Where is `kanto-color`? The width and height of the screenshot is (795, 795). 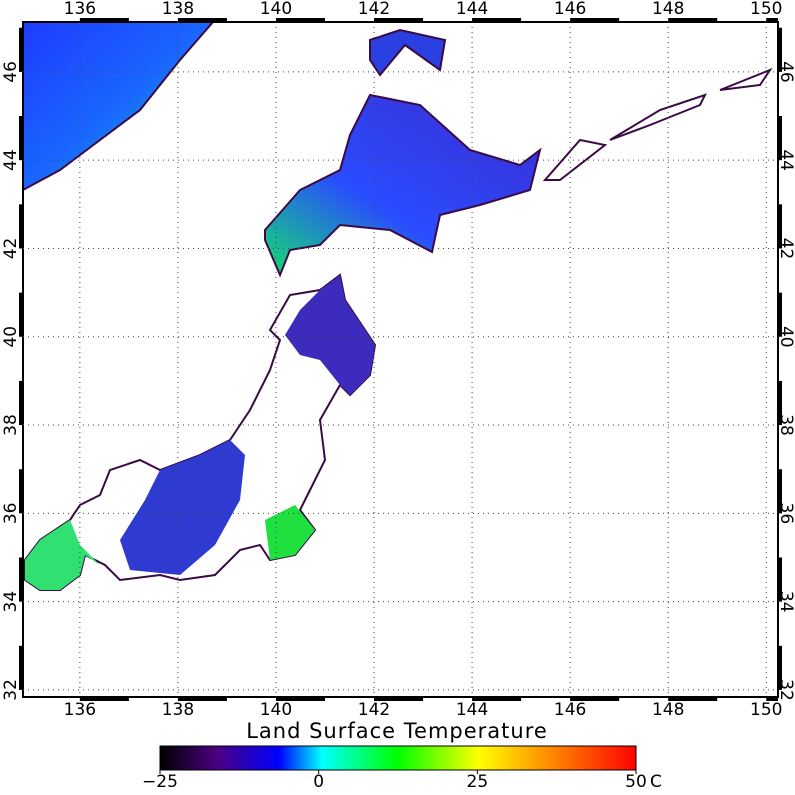 kanto-color is located at coordinates (290, 532).